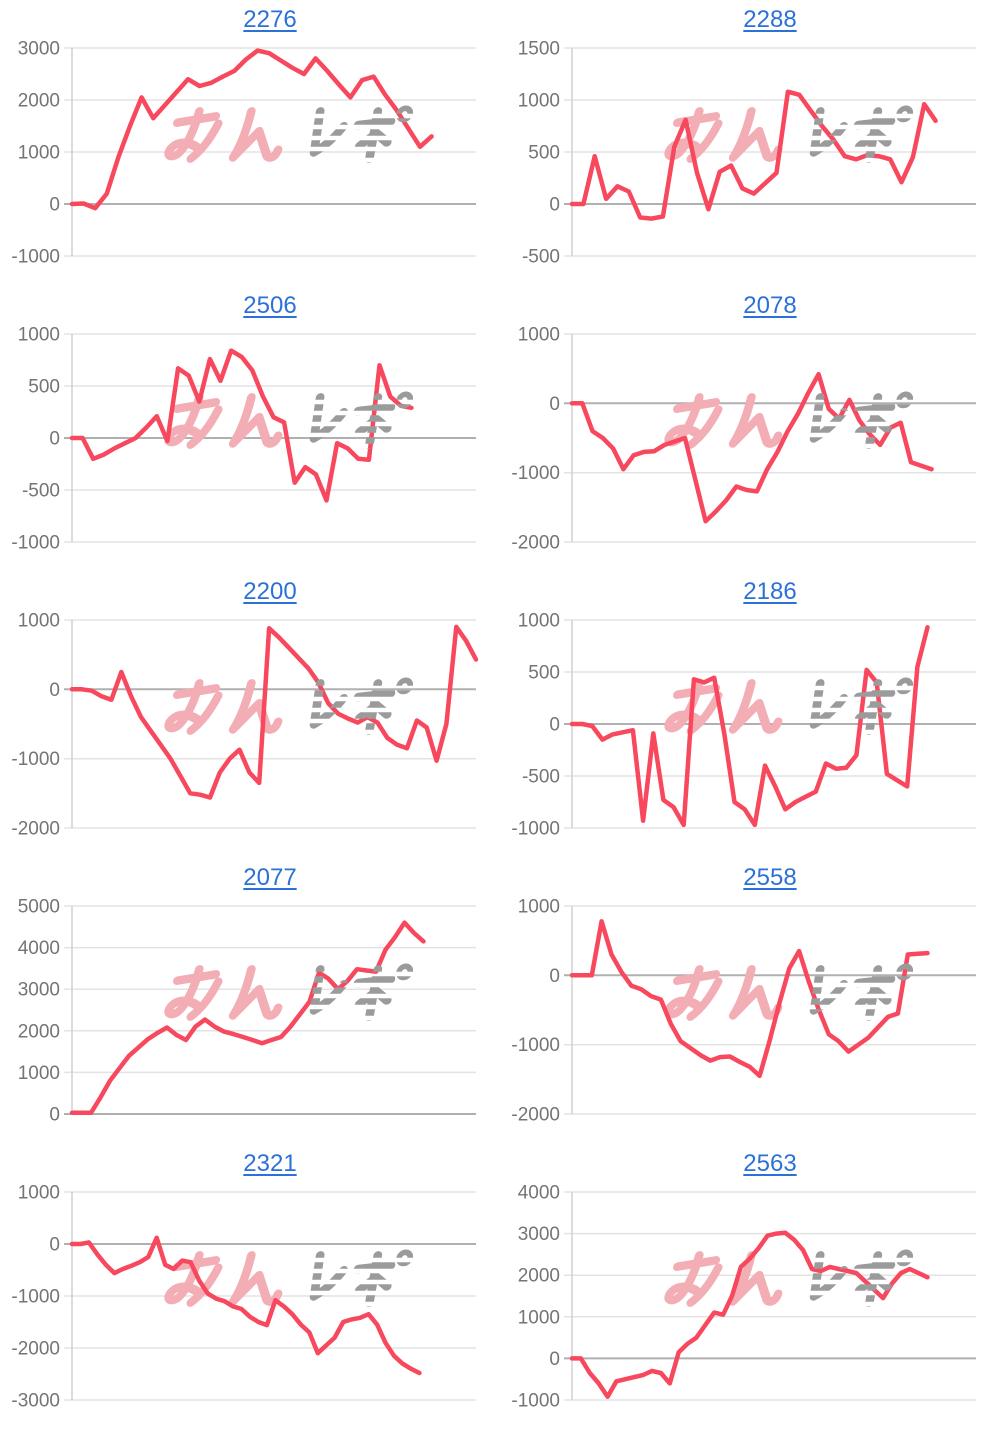 The height and width of the screenshot is (1430, 1000). What do you see at coordinates (39, 1011) in the screenshot?
I see `y-axis-labels: 5000 4000 3000 2000 1000 0` at bounding box center [39, 1011].